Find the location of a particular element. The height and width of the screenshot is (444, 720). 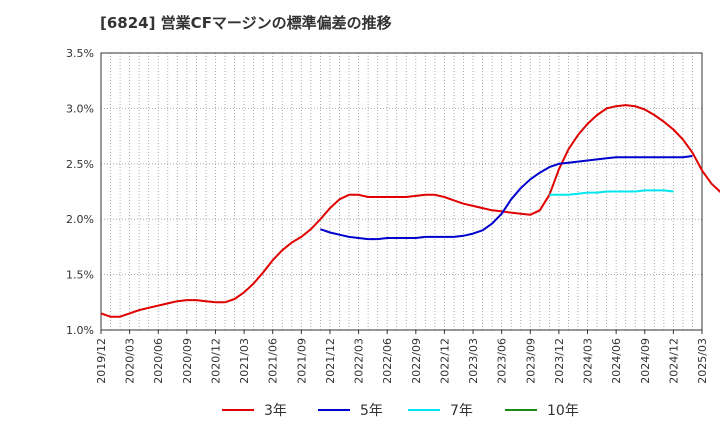

x-tick-label: 2024/12 is located at coordinates (673, 361).